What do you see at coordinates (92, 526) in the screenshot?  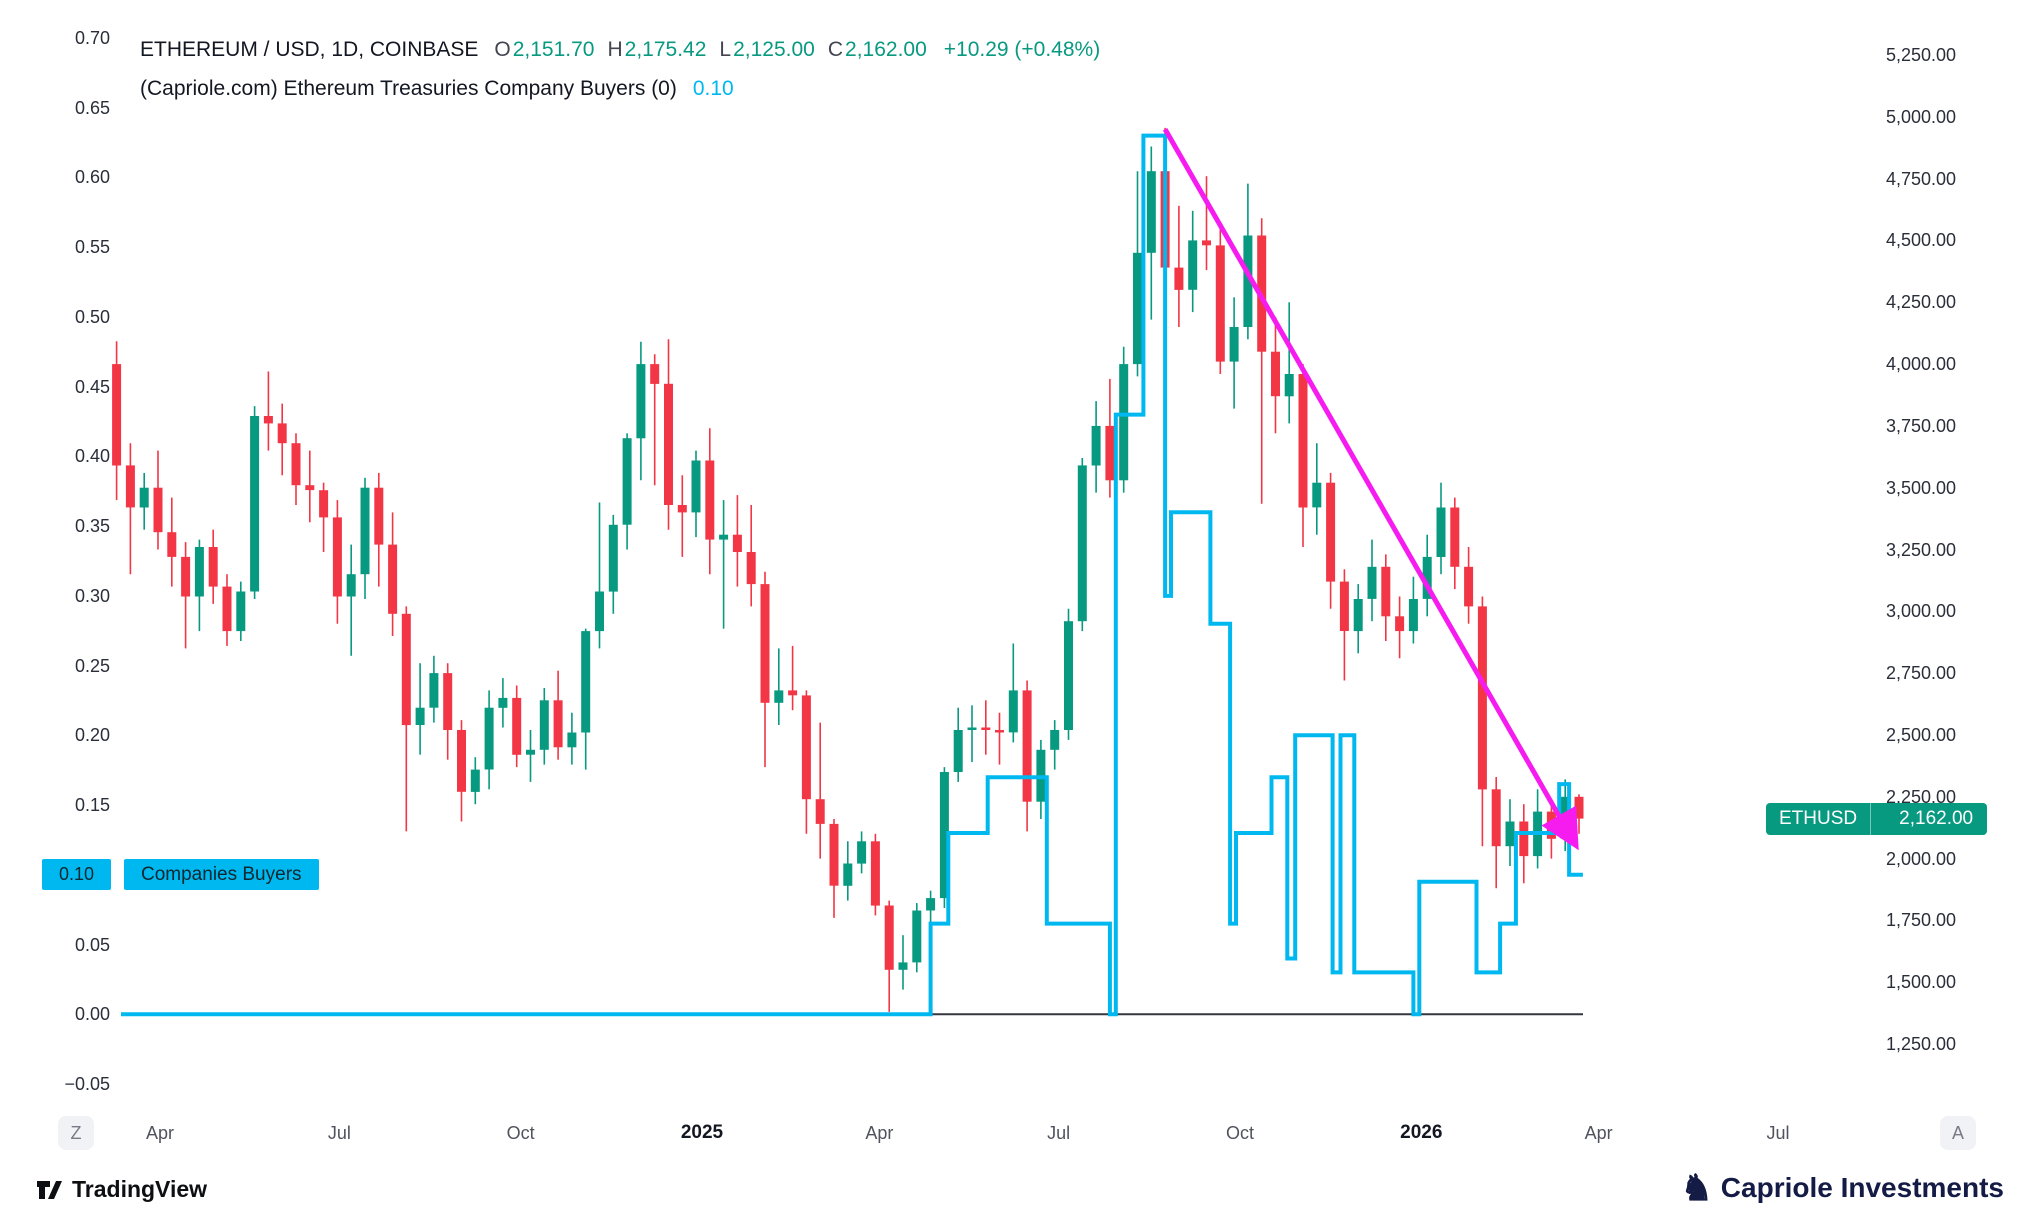 I see `left-axis-tick: 0.35` at bounding box center [92, 526].